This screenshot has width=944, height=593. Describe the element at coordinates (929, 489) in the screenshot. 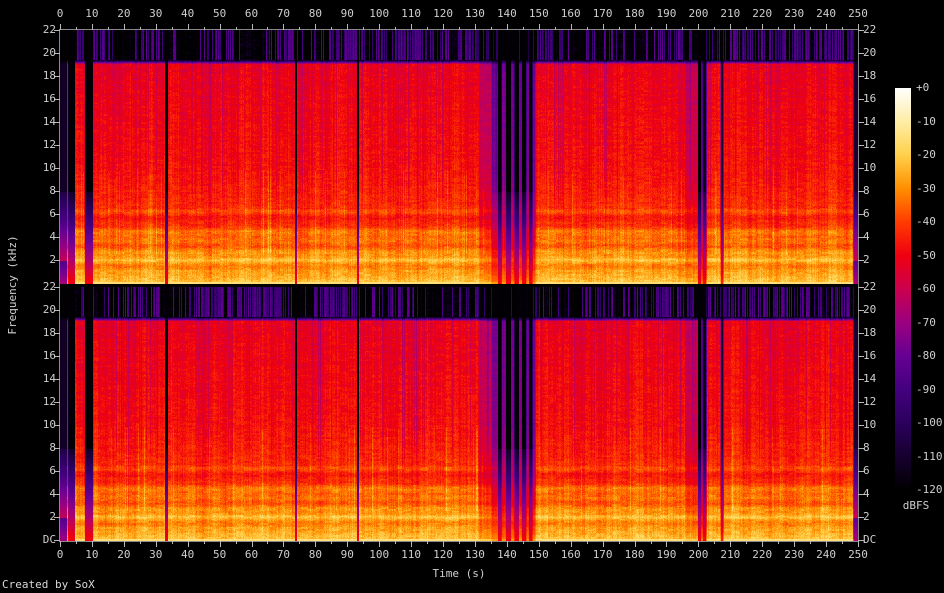

I see `colorbar-tick-label: -120` at that location.